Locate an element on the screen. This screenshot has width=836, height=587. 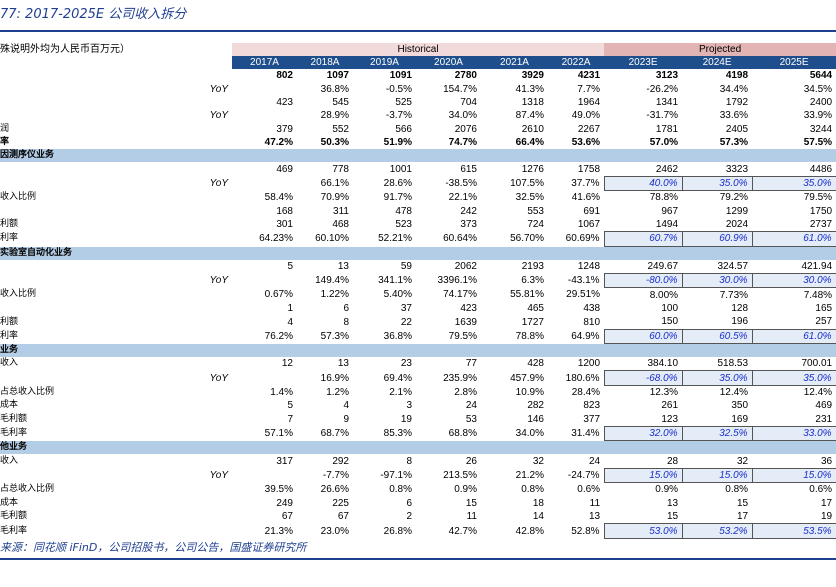
value-cell: -24.7% is located at coordinates (583, 475).